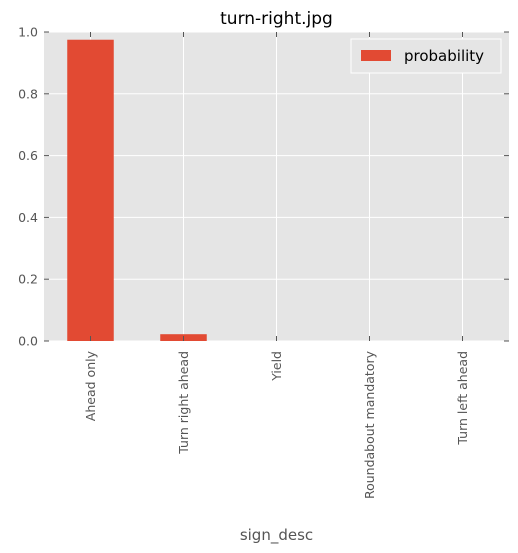  Describe the element at coordinates (28, 187) in the screenshot. I see `y-tick-labels: 0.0 0.2 0.4 0.6 0.8 1.0` at that location.